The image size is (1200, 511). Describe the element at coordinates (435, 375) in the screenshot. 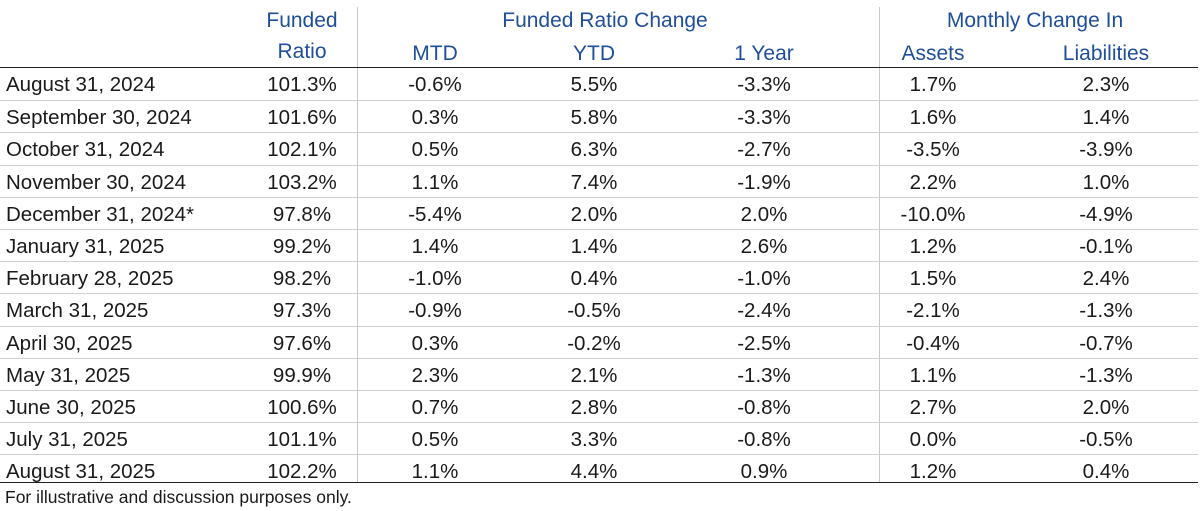

I see `cell-mtd: 2.3%` at that location.